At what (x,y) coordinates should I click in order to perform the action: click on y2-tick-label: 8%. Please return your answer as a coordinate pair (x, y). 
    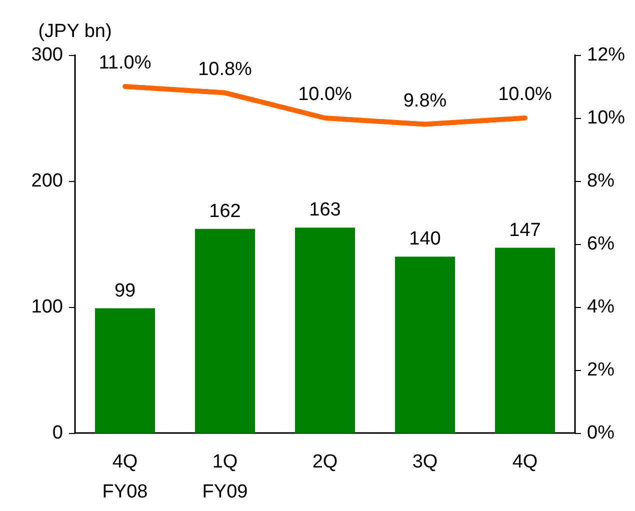
    Looking at the image, I should click on (601, 181).